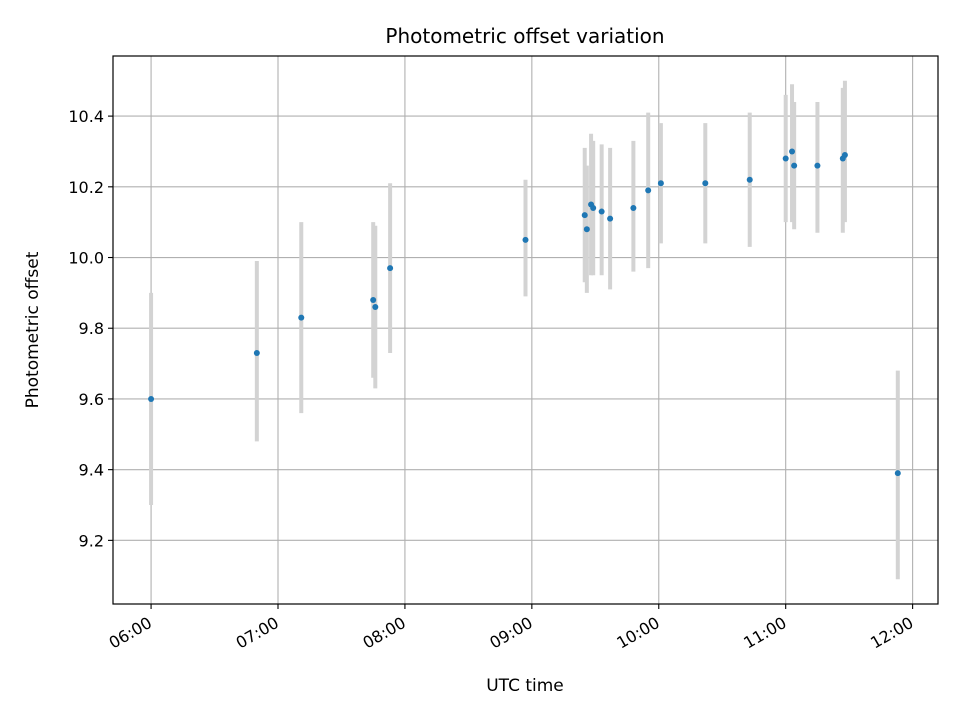 This screenshot has height=720, width=960. Describe the element at coordinates (91, 540) in the screenshot. I see `y-tick-label: 9.2` at that location.